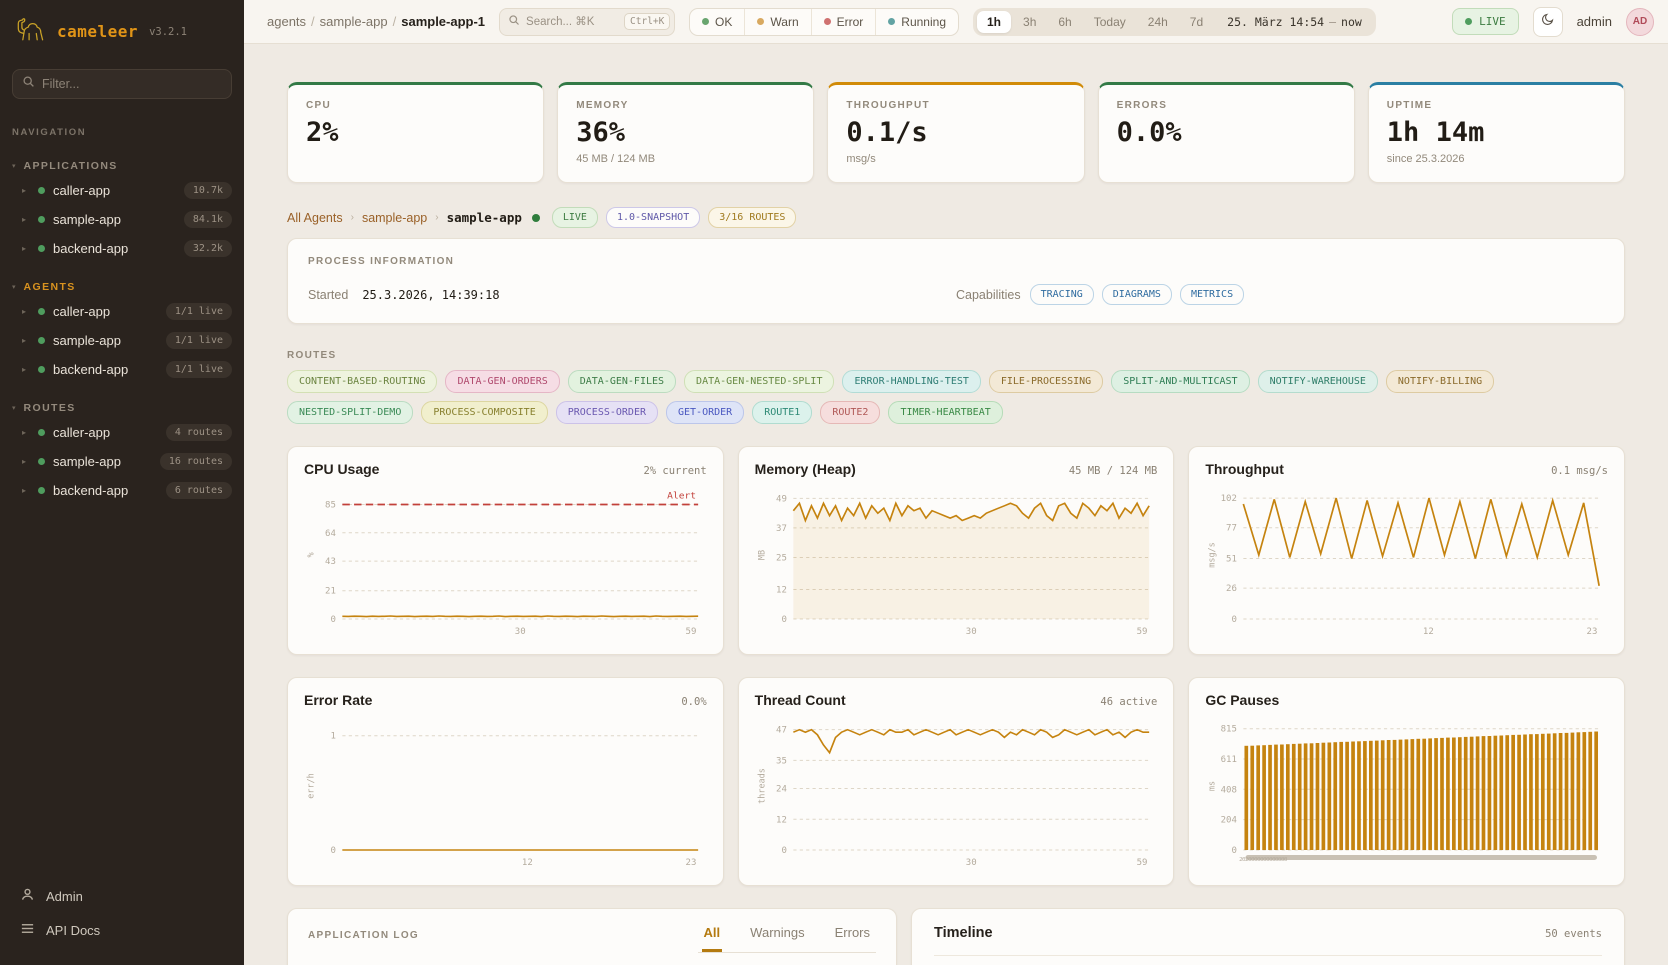  I want to click on chart-current-value: 0.1 msg/s, so click(1579, 471).